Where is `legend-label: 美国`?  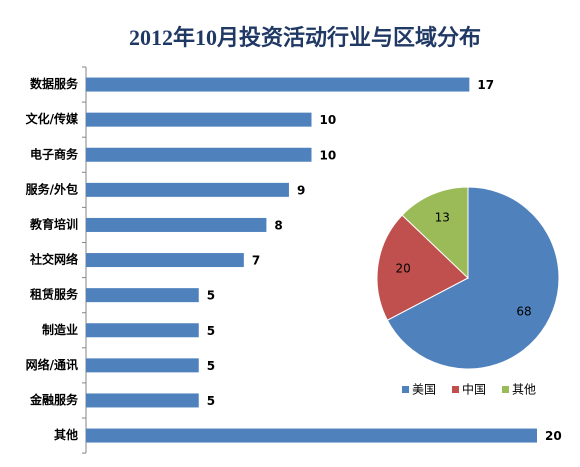
legend-label: 美国 is located at coordinates (424, 390).